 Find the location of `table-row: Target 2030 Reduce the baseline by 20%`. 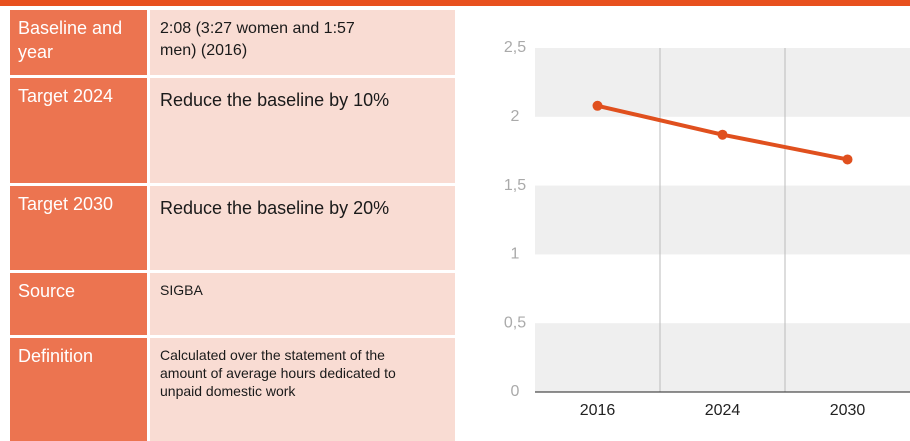

table-row: Target 2030 Reduce the baseline by 20% is located at coordinates (232, 228).